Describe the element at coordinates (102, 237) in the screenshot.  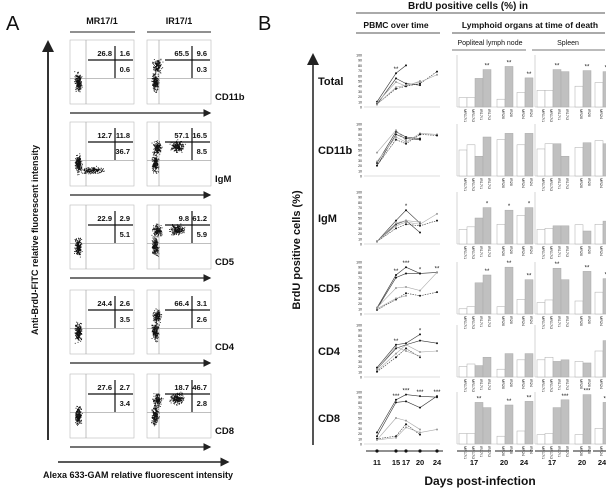
I see `flow-plot: 22.9 2.9 5.1` at that location.